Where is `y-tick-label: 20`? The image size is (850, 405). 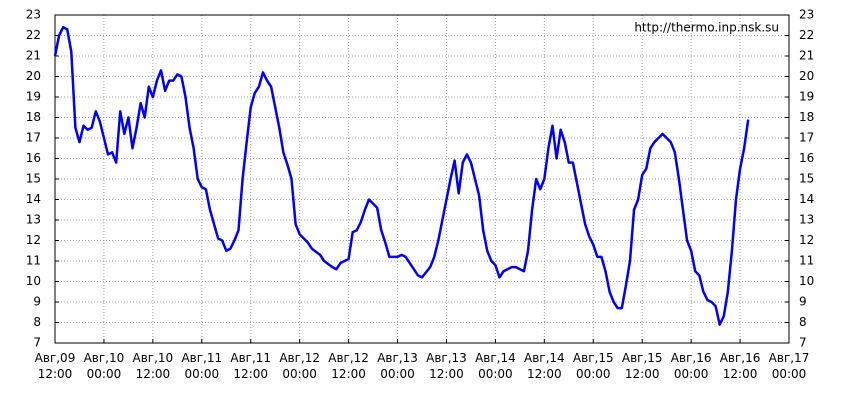
y-tick-label: 20 is located at coordinates (33, 76).